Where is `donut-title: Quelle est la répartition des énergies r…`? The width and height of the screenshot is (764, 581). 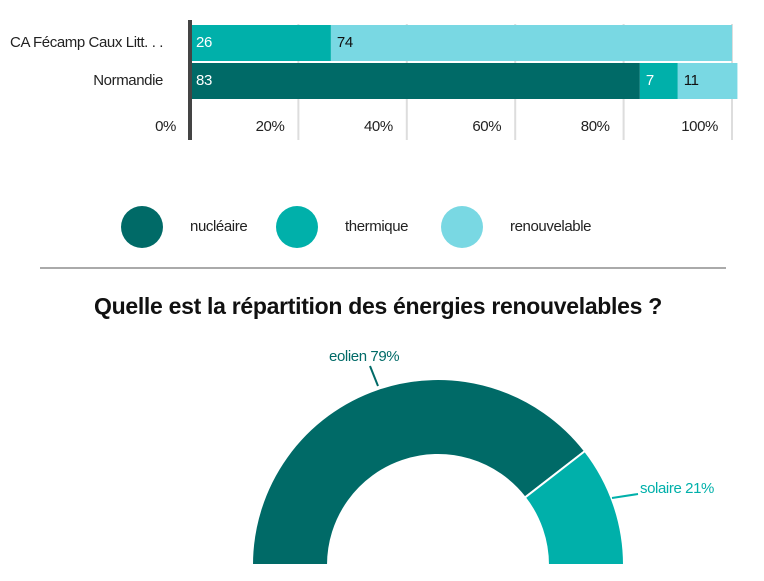 donut-title: Quelle est la répartition des énergies r… is located at coordinates (378, 306).